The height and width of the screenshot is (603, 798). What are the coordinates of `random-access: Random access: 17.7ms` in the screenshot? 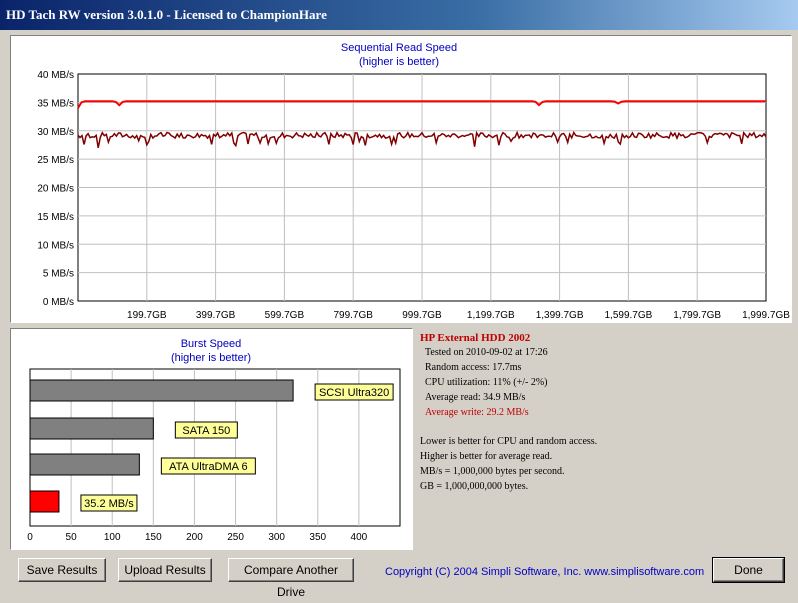 It's located at (473, 367).